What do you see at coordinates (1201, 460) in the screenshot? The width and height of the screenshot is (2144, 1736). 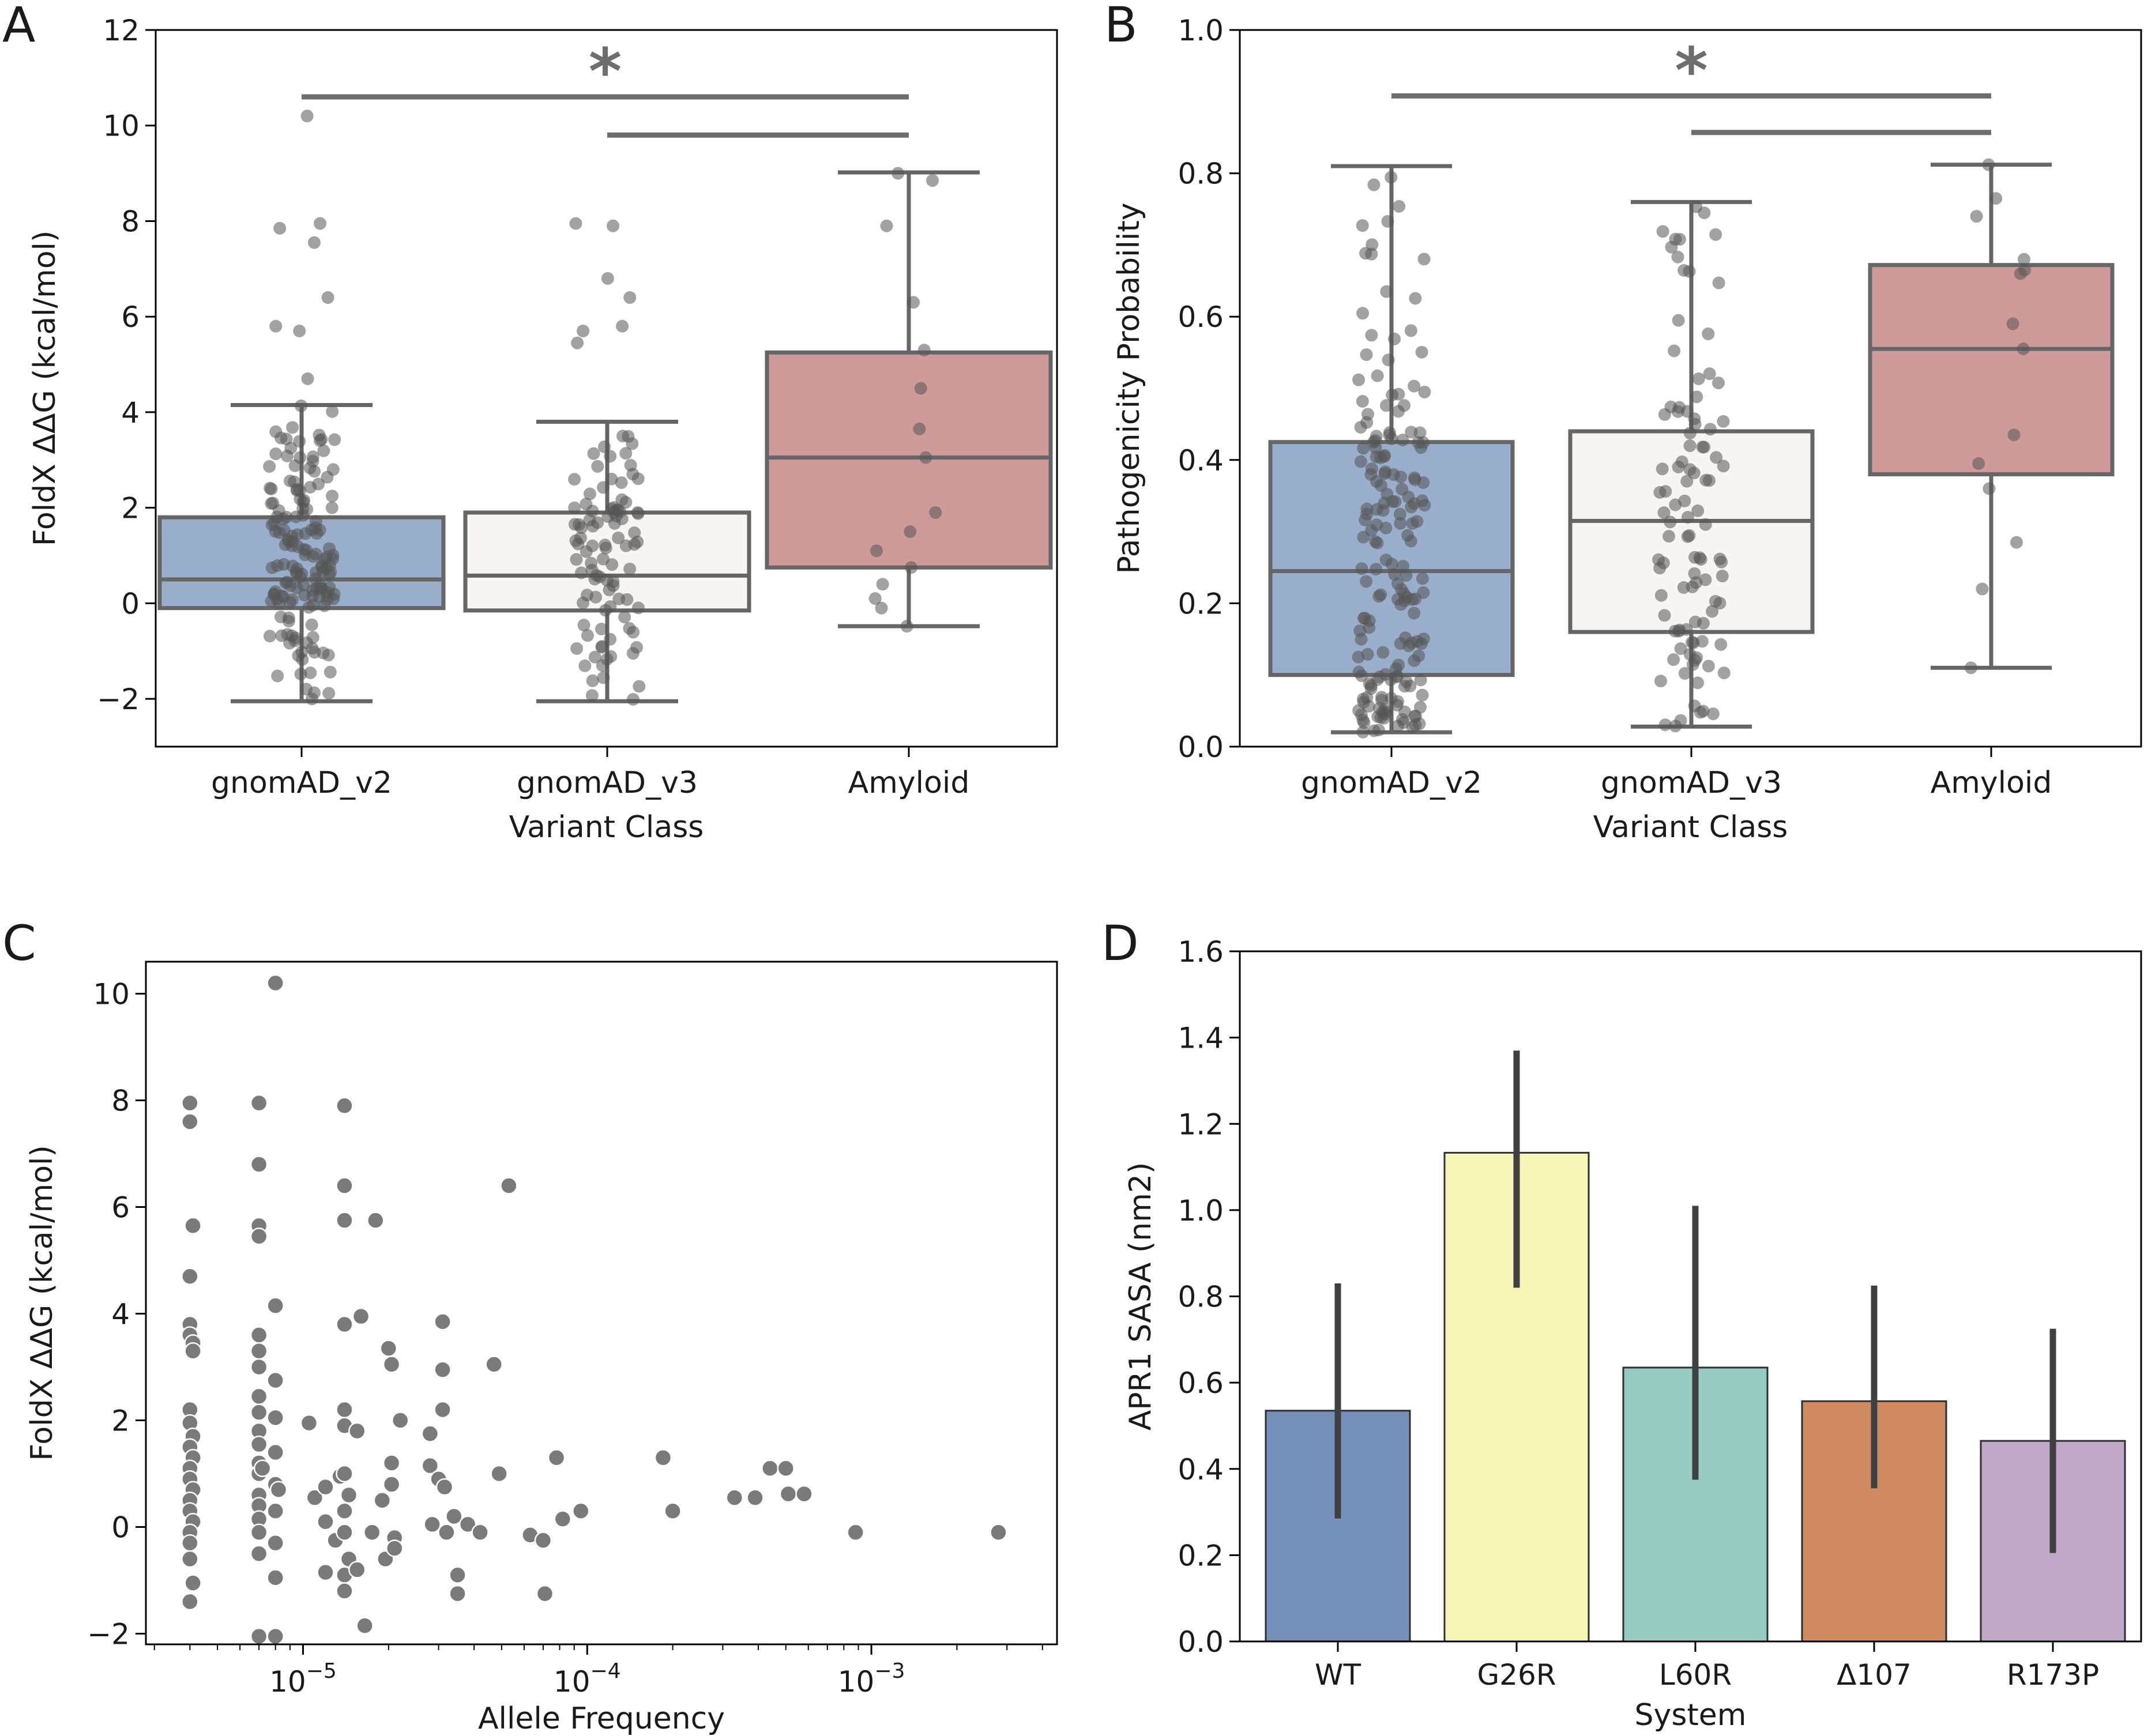 I see `panel-b-y-tick-label: 0.4` at bounding box center [1201, 460].